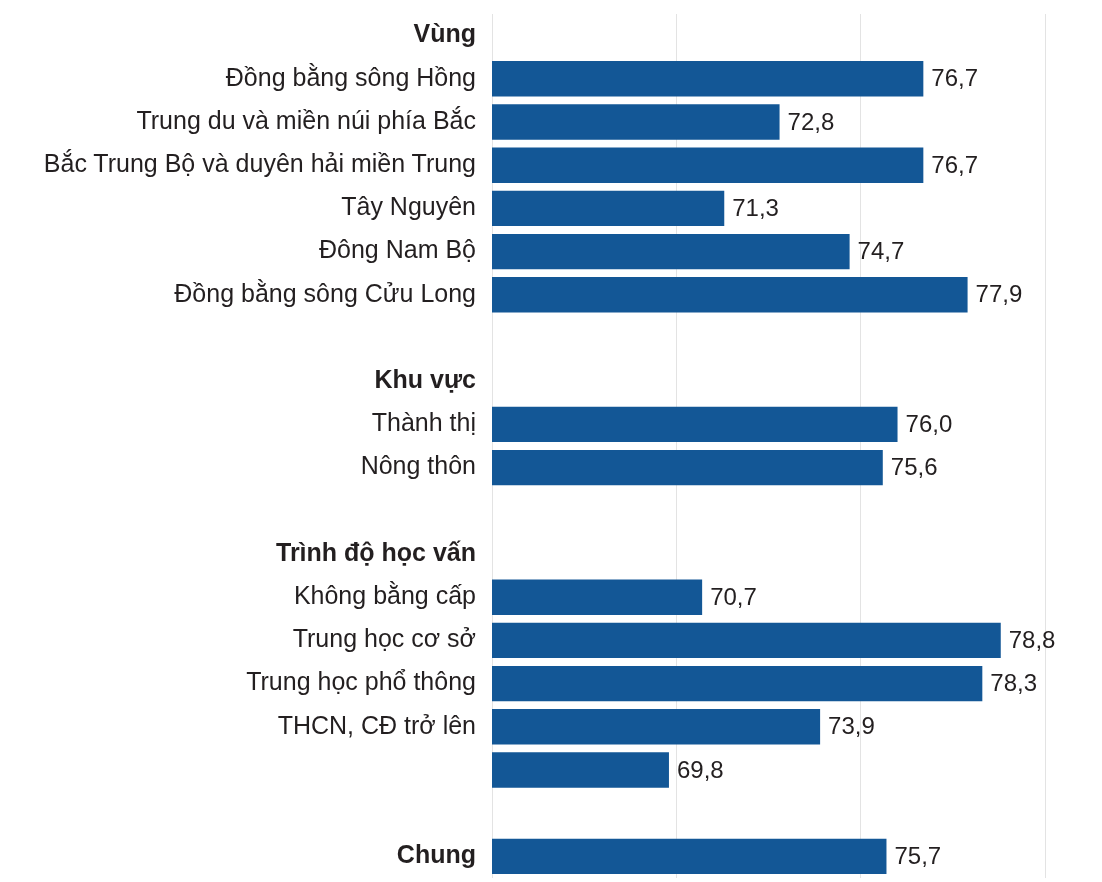 This screenshot has height=882, width=1102. What do you see at coordinates (733, 596) in the screenshot?
I see `data-label: 70,7` at bounding box center [733, 596].